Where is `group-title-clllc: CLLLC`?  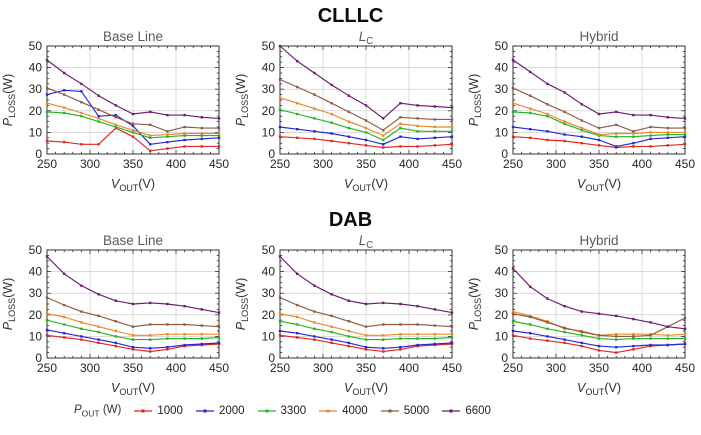 group-title-clllc: CLLLC is located at coordinates (350, 16).